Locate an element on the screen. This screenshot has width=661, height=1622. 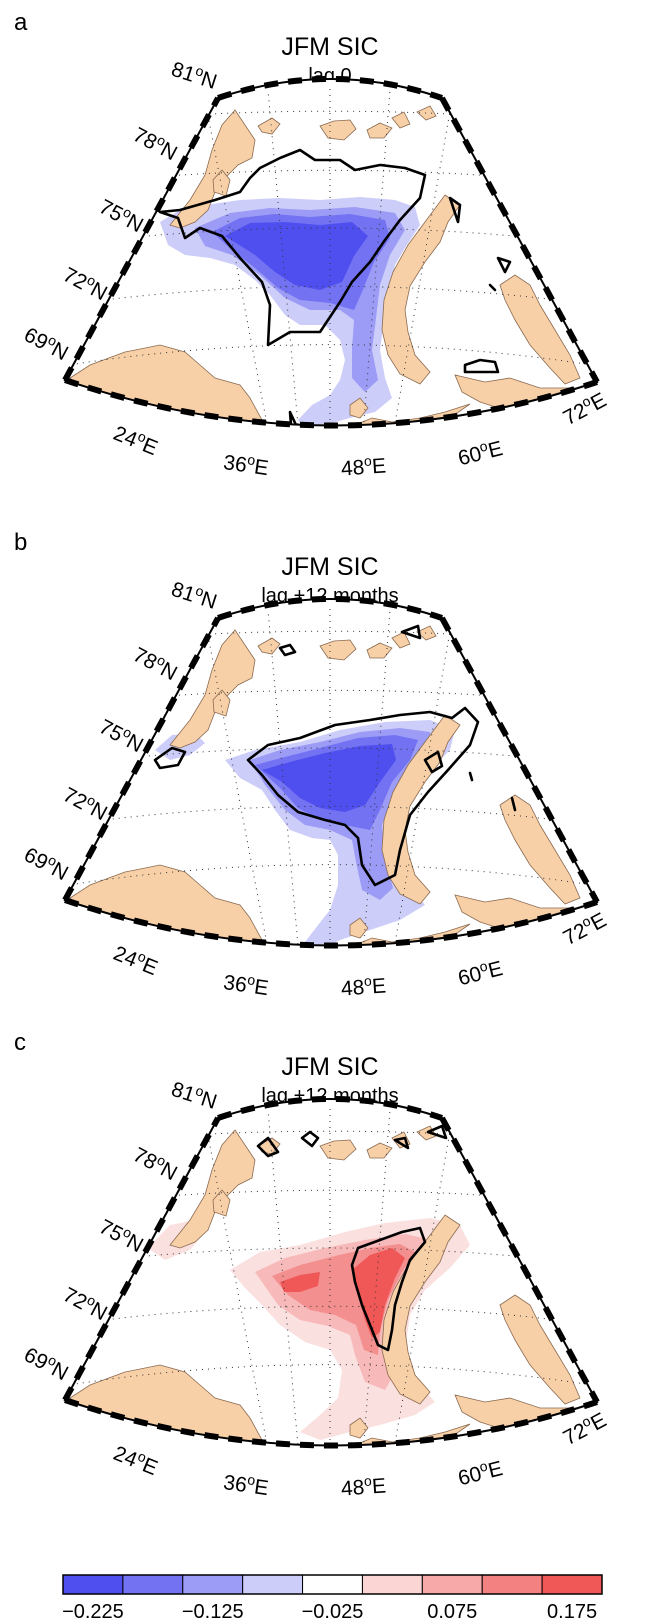
colorbar-tick-label: −0.225 is located at coordinates (93, 1611).